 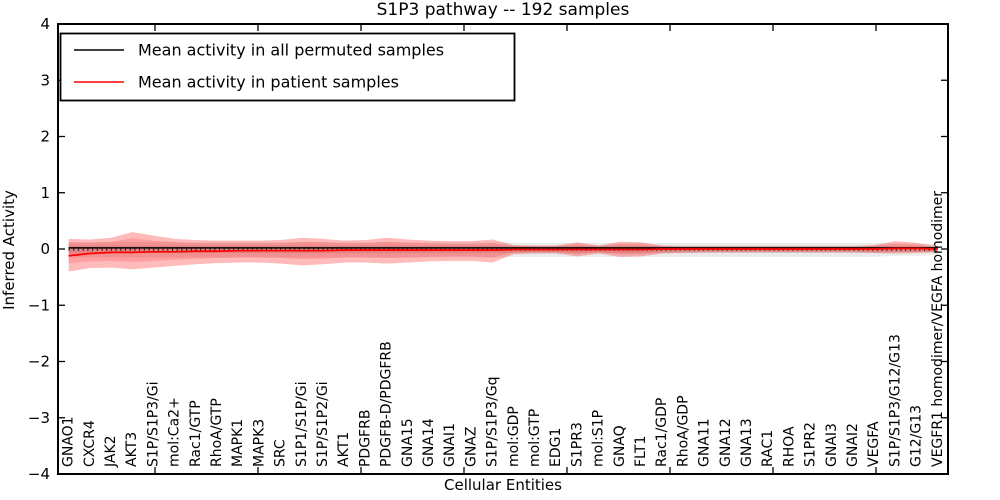 What do you see at coordinates (259, 443) in the screenshot?
I see `x-tick-label: MAPK3` at bounding box center [259, 443].